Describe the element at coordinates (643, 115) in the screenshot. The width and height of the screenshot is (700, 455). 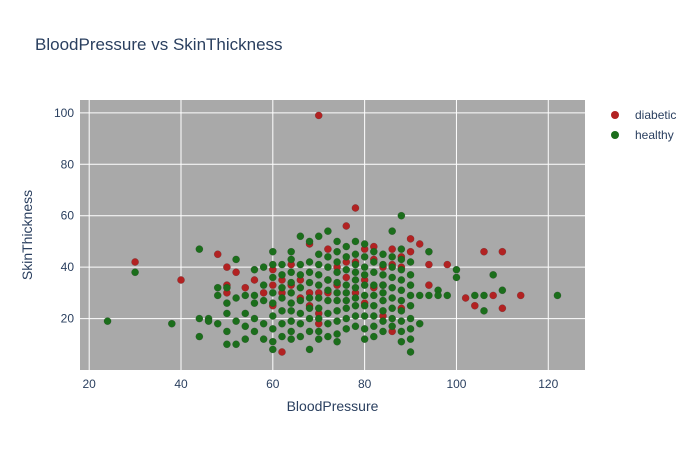
I see `legend-item-diabetic: diabetic` at that location.